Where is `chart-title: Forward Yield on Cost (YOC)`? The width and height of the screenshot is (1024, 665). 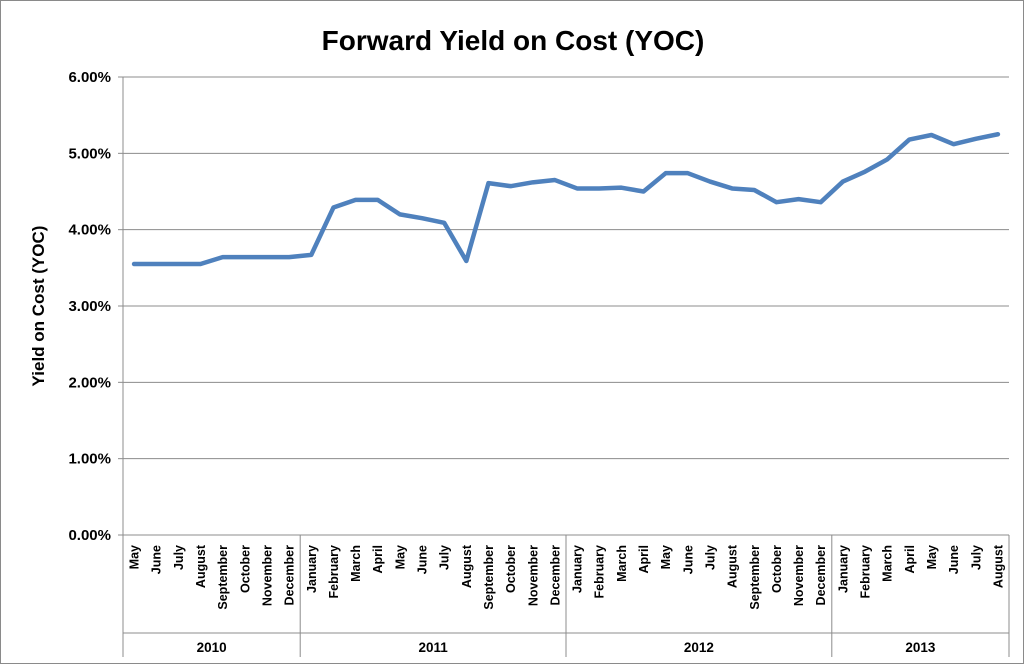 chart-title: Forward Yield on Cost (YOC) is located at coordinates (513, 40).